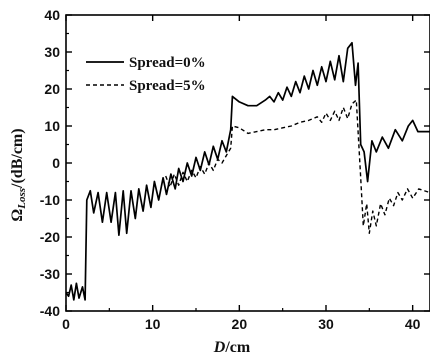  I want to click on y-tick-label: 10, so click(52, 126).